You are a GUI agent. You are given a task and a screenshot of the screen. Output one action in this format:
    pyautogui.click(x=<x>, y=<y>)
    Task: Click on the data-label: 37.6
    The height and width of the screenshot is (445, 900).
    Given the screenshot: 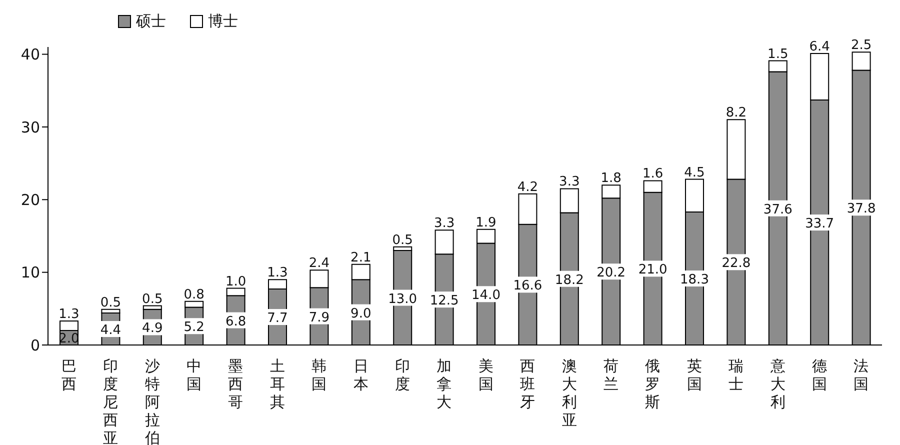 What is the action you would take?
    pyautogui.click(x=777, y=210)
    